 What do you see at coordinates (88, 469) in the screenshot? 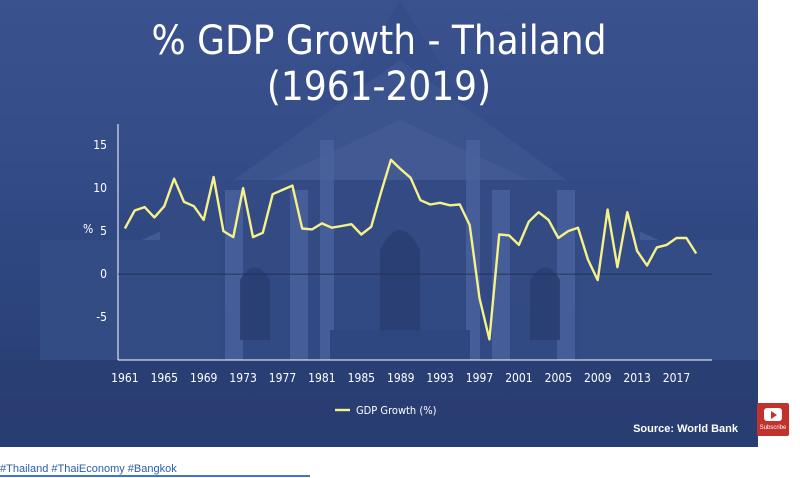
I see `hashtags-link: #Thailand #ThaiEconomy #Bangkok` at bounding box center [88, 469].